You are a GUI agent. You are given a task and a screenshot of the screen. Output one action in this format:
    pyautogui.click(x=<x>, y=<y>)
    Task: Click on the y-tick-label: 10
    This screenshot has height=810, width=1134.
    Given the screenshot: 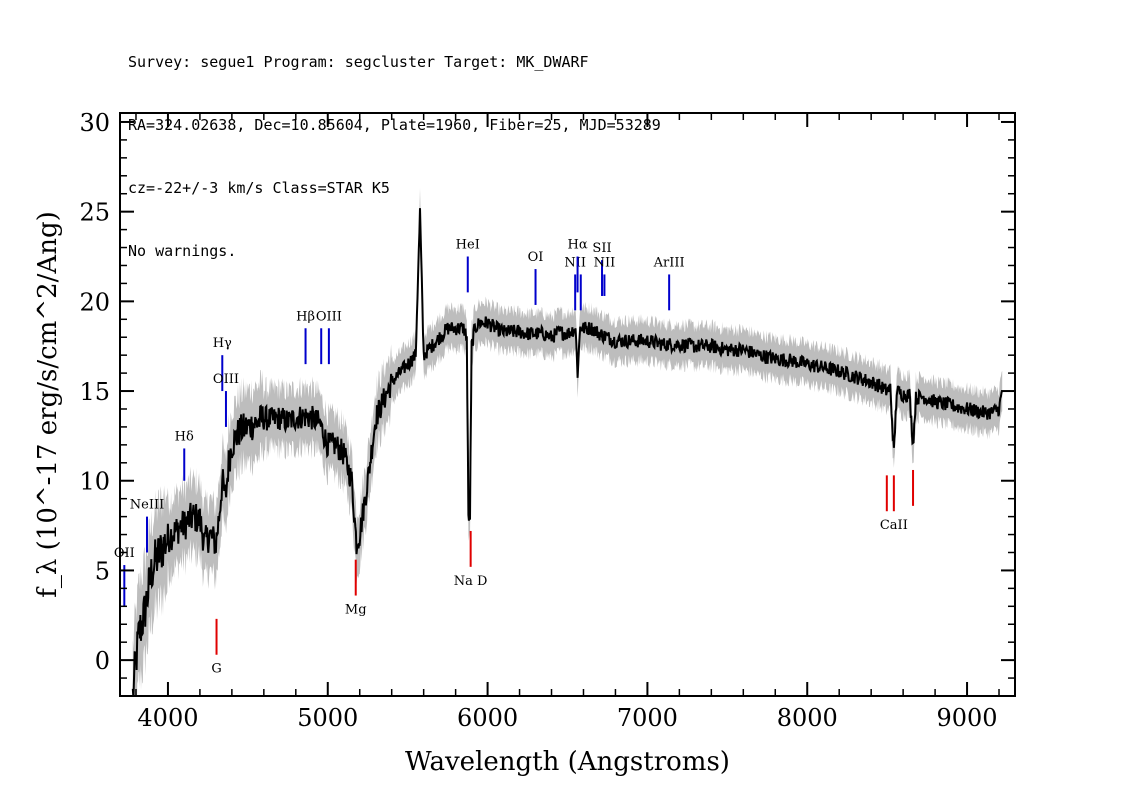 What is the action you would take?
    pyautogui.click(x=94, y=482)
    